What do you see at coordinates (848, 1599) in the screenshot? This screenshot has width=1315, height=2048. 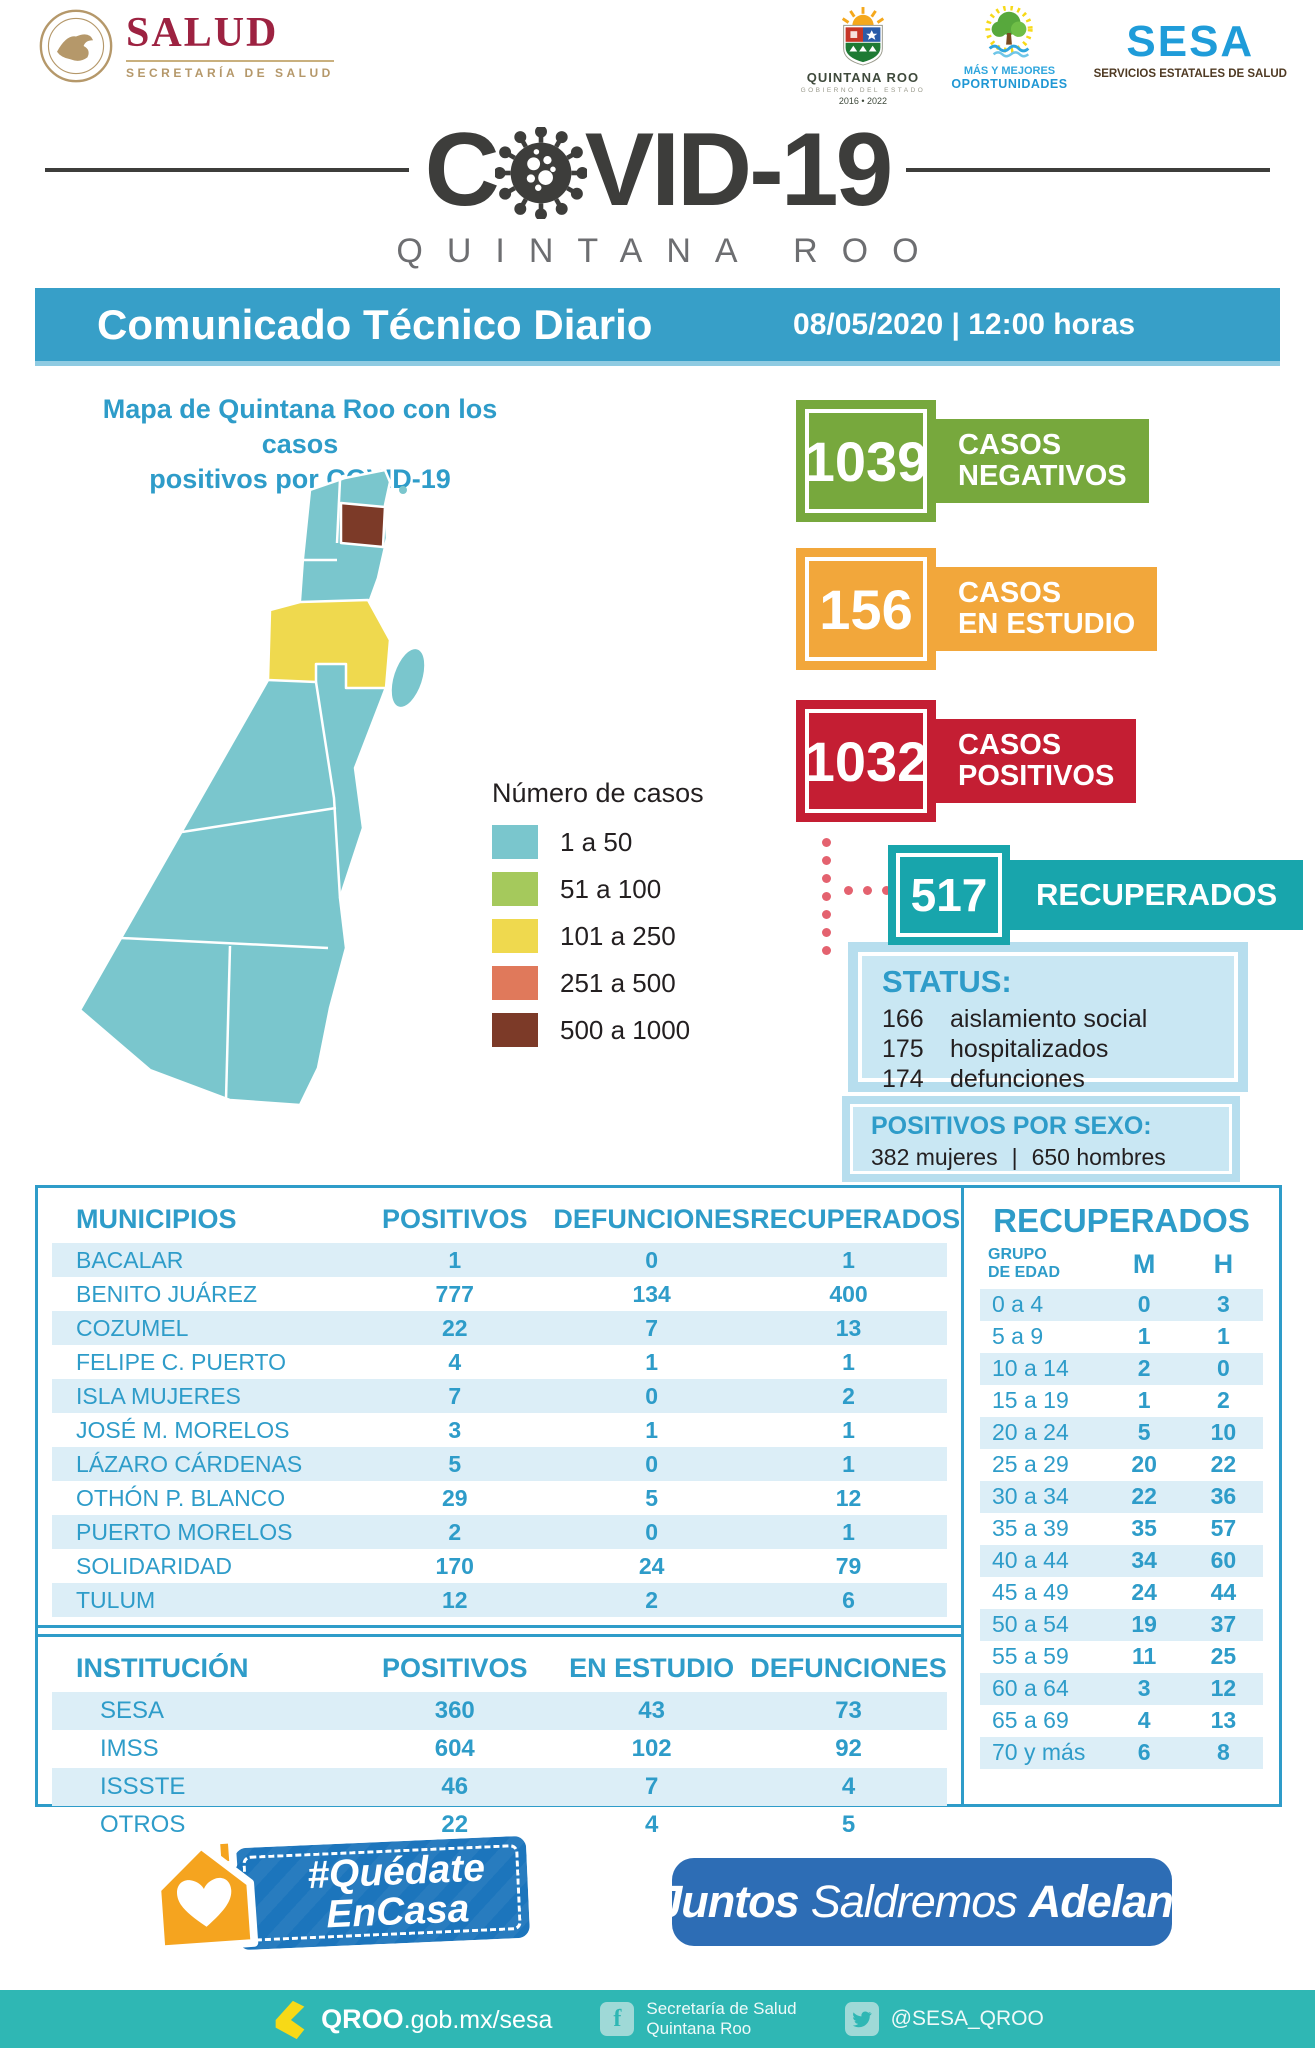 I see `municipio-recuperados: 6` at bounding box center [848, 1599].